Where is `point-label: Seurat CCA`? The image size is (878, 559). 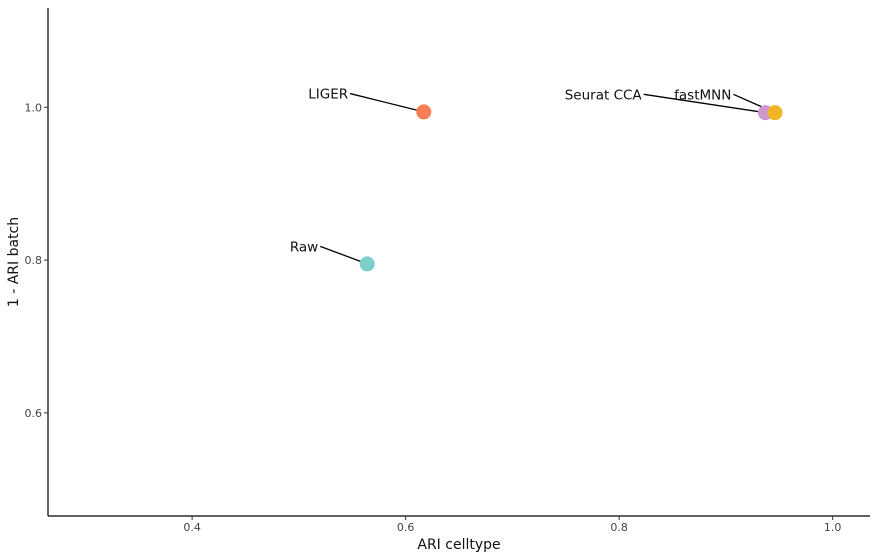 point-label: Seurat CCA is located at coordinates (604, 95).